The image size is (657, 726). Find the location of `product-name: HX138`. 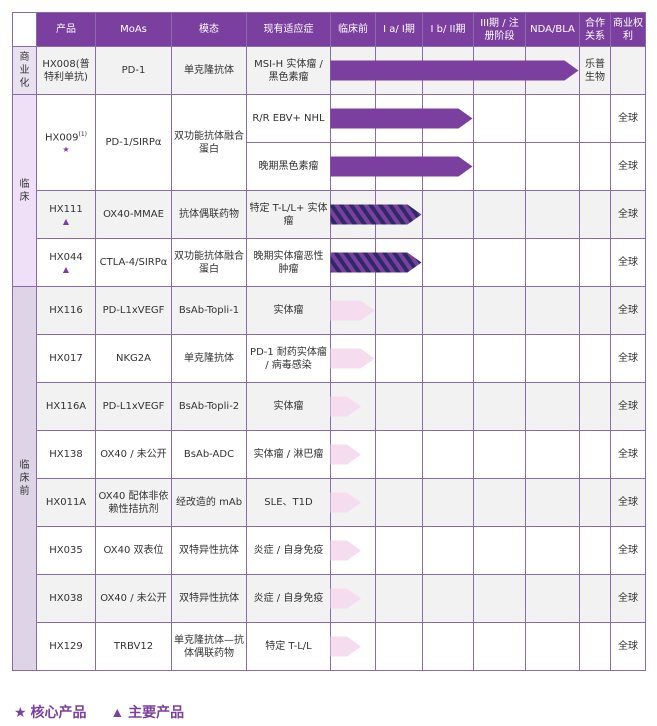

product-name: HX138 is located at coordinates (66, 454).